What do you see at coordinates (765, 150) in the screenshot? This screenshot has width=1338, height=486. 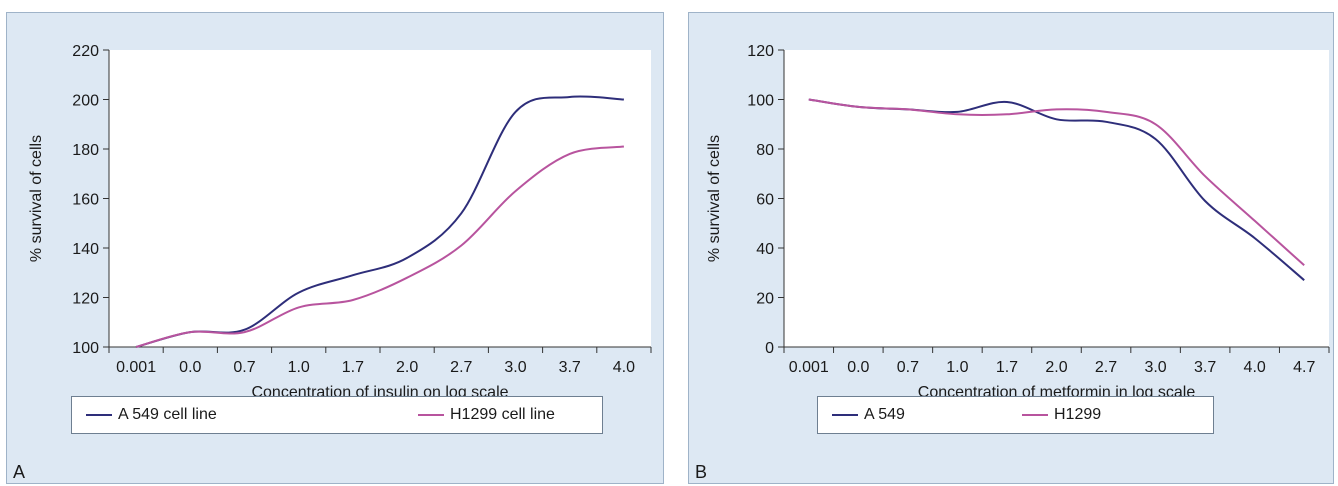 I see `y-tick-label: 80` at bounding box center [765, 150].